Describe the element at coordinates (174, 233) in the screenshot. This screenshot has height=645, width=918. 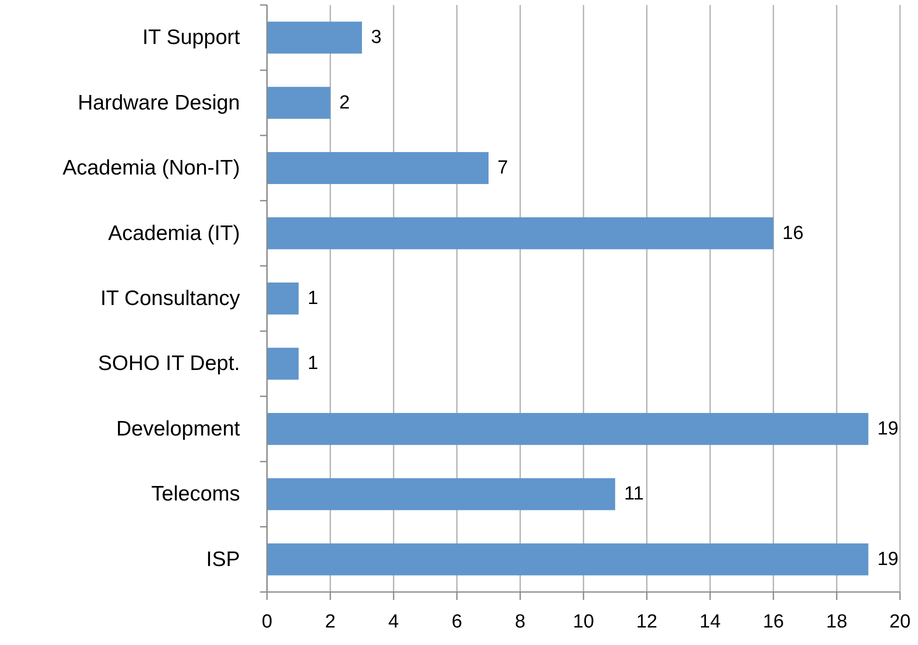
I see `y-tick-label: Academia (IT)` at that location.